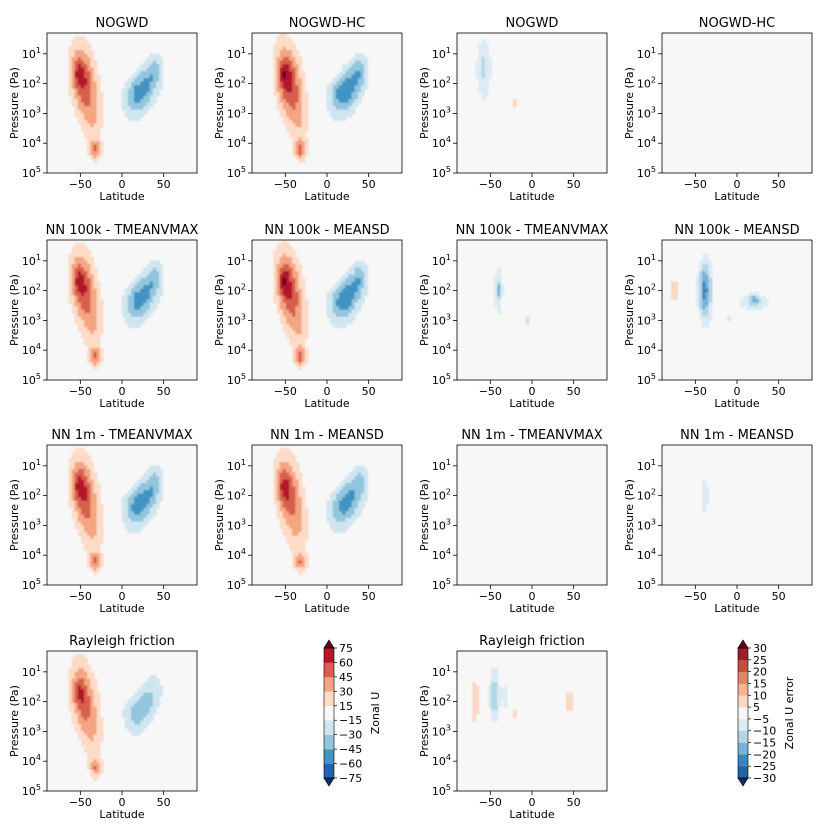  What do you see at coordinates (441, 495) in the screenshot?
I see `y-tick-label: 10²` at bounding box center [441, 495].